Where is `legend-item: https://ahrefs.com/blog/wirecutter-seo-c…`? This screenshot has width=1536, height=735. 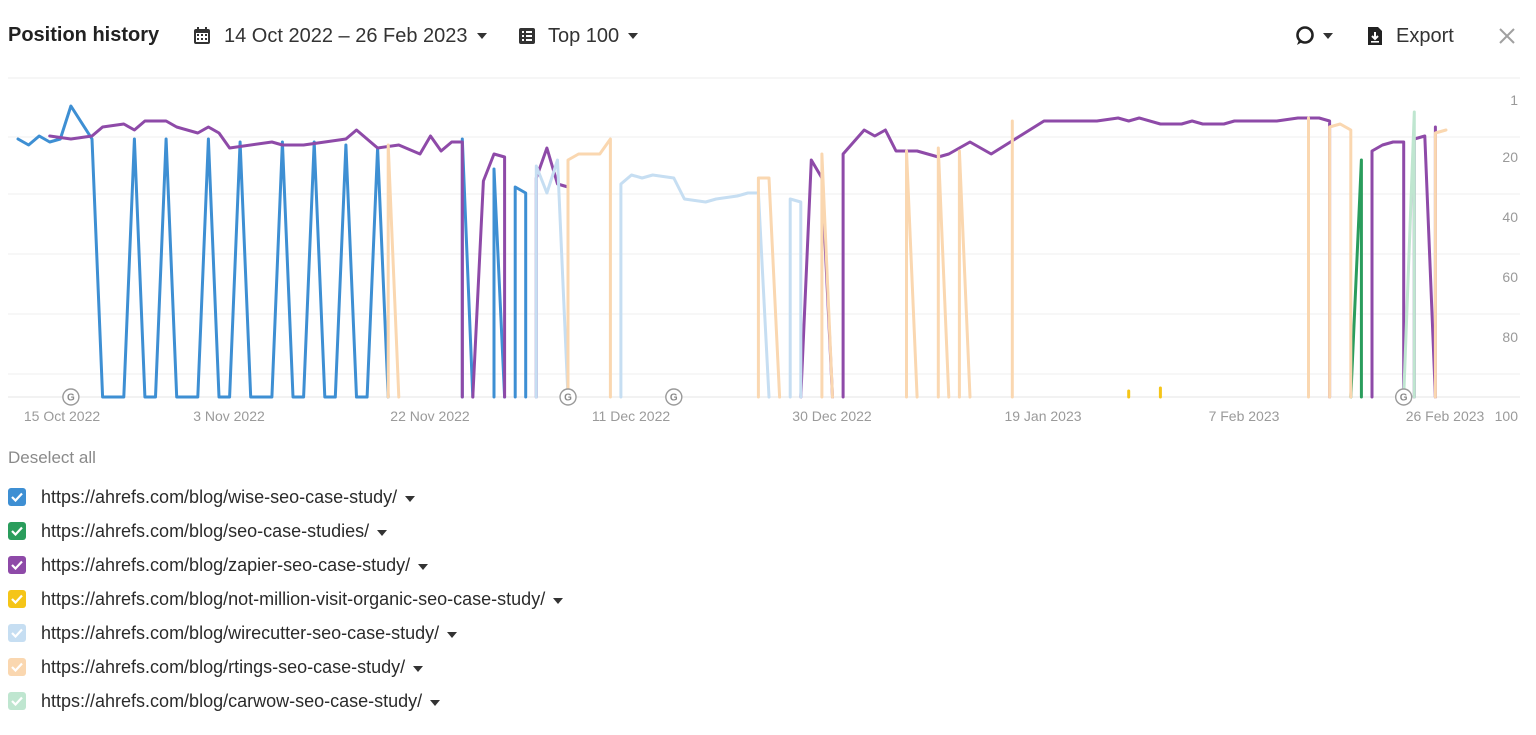
legend-item: https://ahrefs.com/blog/wirecutter-seo-c… is located at coordinates (458, 633).